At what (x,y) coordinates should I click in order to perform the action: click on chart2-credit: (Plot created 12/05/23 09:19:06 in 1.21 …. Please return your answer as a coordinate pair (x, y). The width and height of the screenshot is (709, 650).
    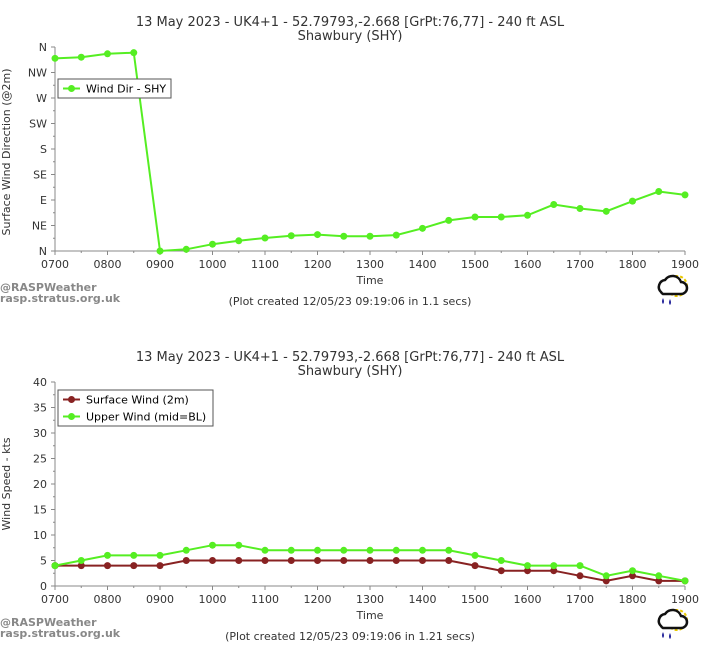
    Looking at the image, I should click on (350, 636).